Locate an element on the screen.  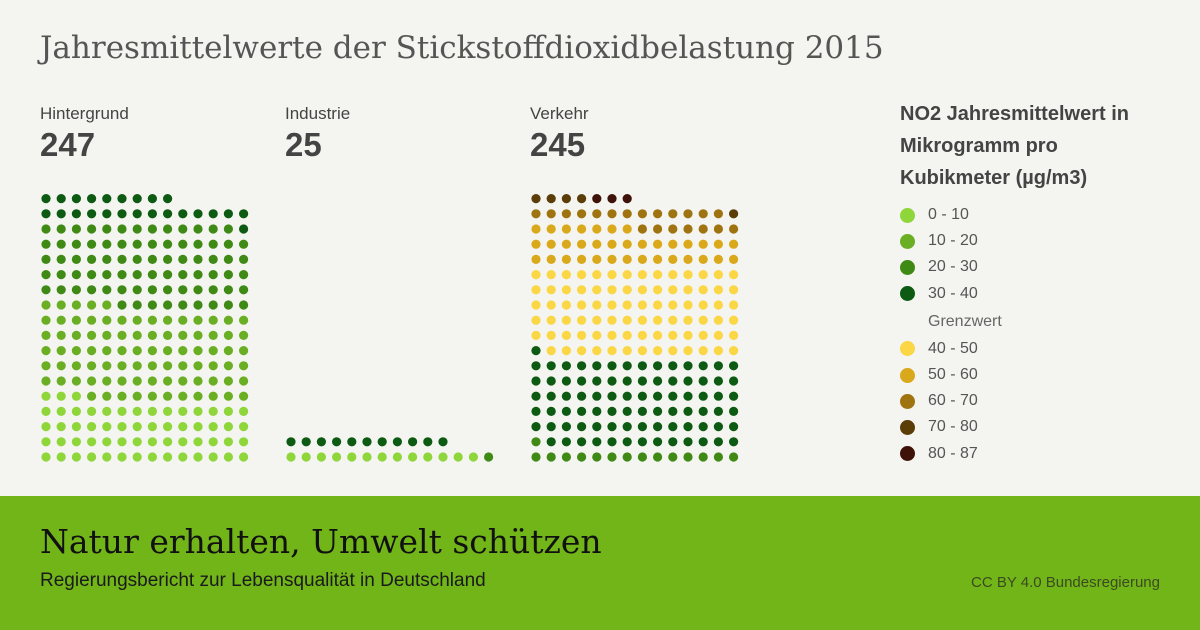
legend-item: 80 - 87 is located at coordinates (1035, 454).